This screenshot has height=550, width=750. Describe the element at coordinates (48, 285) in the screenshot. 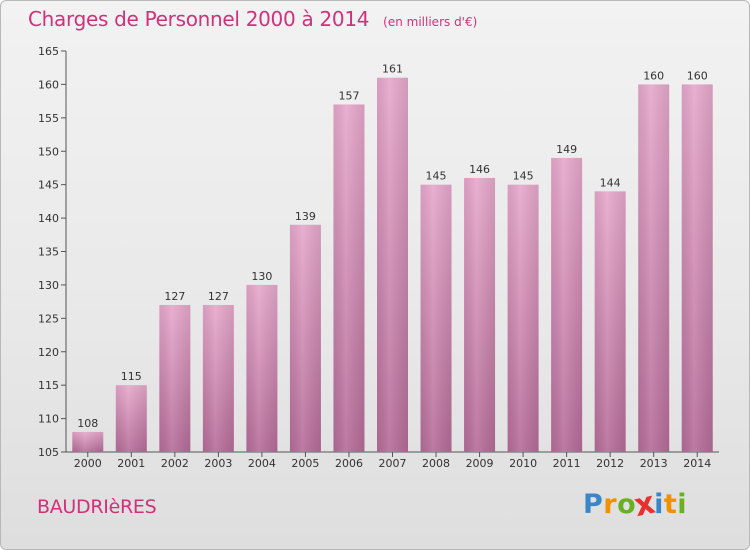

I see `y-tick-label: 130` at that location.